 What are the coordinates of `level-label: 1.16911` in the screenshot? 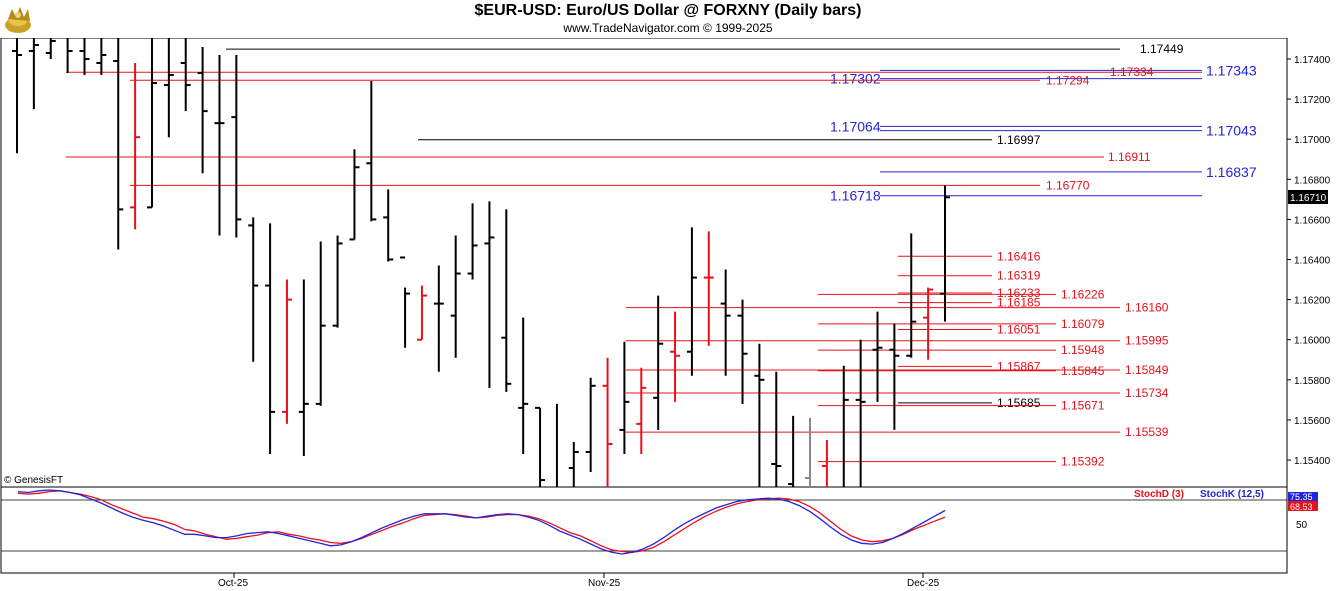 It's located at (1129, 157).